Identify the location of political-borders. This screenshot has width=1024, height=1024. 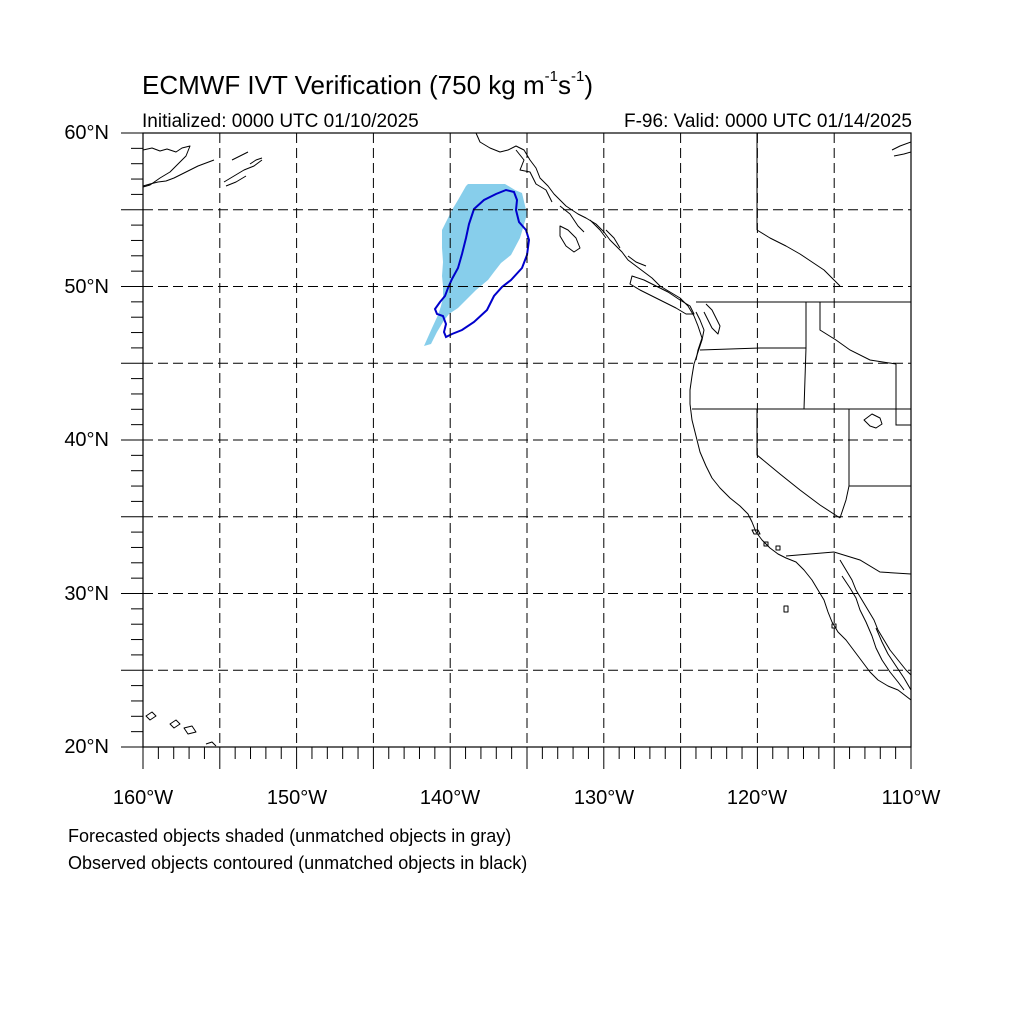
(801, 354).